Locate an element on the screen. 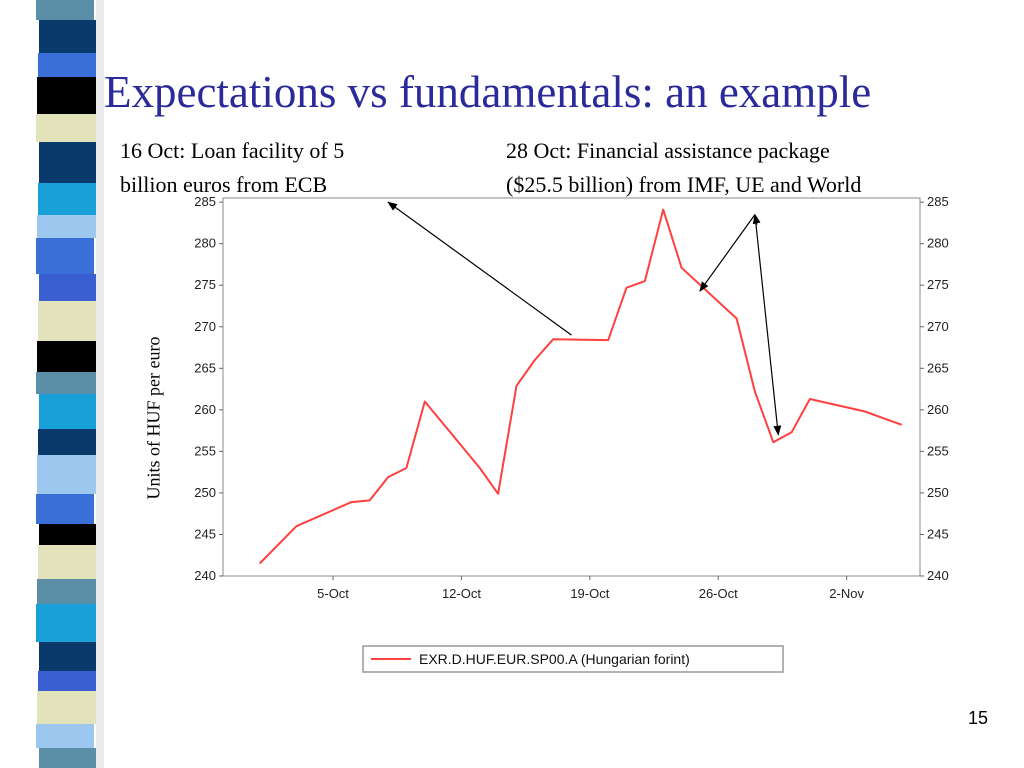  decorative-stripe-bar is located at coordinates (70, 384).